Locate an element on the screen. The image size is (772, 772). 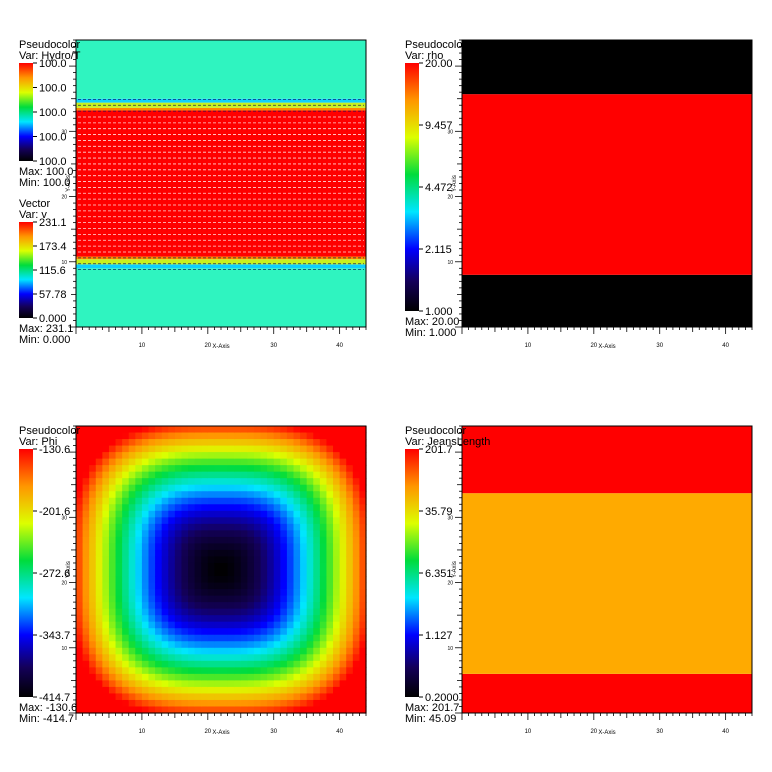
vec-legend-tick-label: 57.78 is located at coordinates (53, 295).